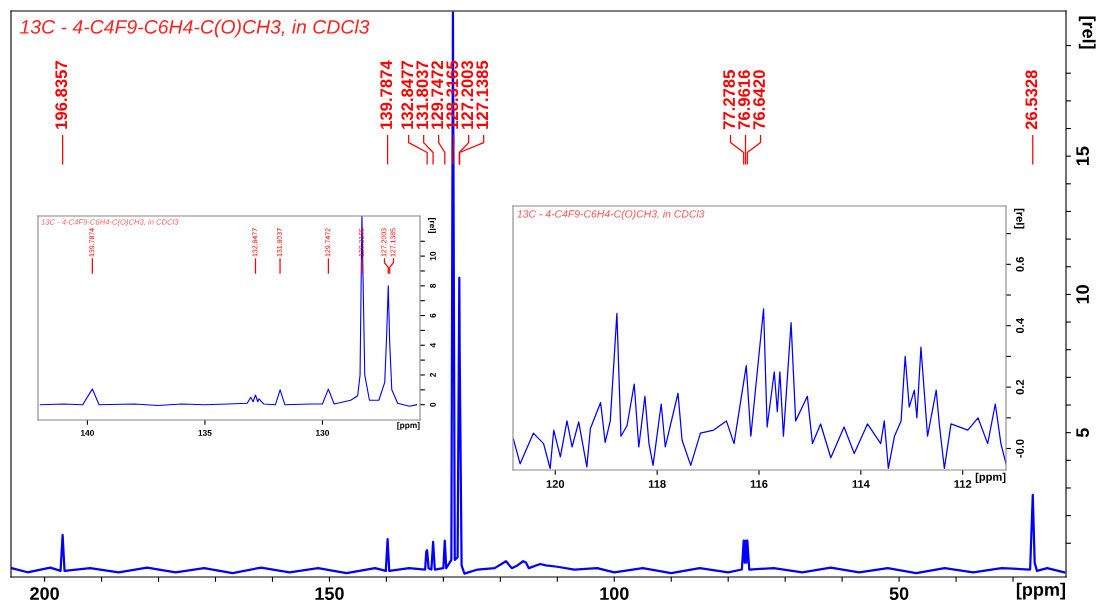  What do you see at coordinates (729, 100) in the screenshot?
I see `annotation: 77.2785` at bounding box center [729, 100].